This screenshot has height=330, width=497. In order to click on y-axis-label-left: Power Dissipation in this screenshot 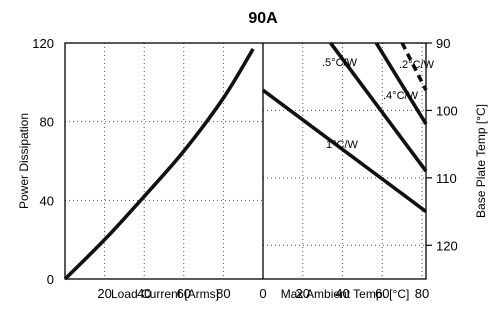, I will do `click(24, 161)`.